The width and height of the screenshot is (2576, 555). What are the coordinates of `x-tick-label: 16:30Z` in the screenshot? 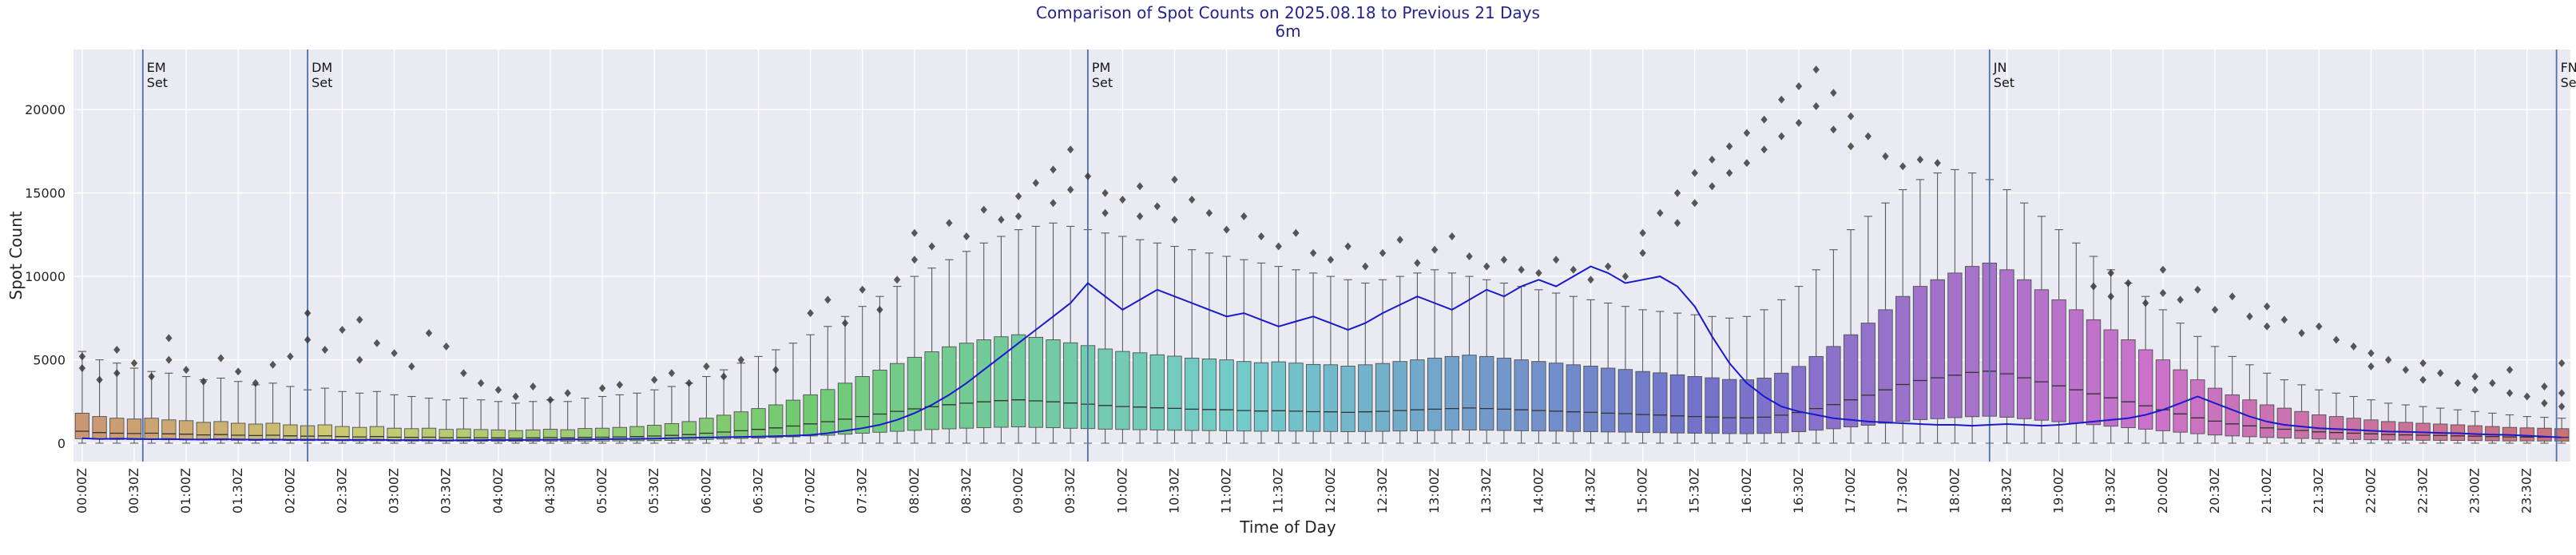 It's located at (1798, 491).